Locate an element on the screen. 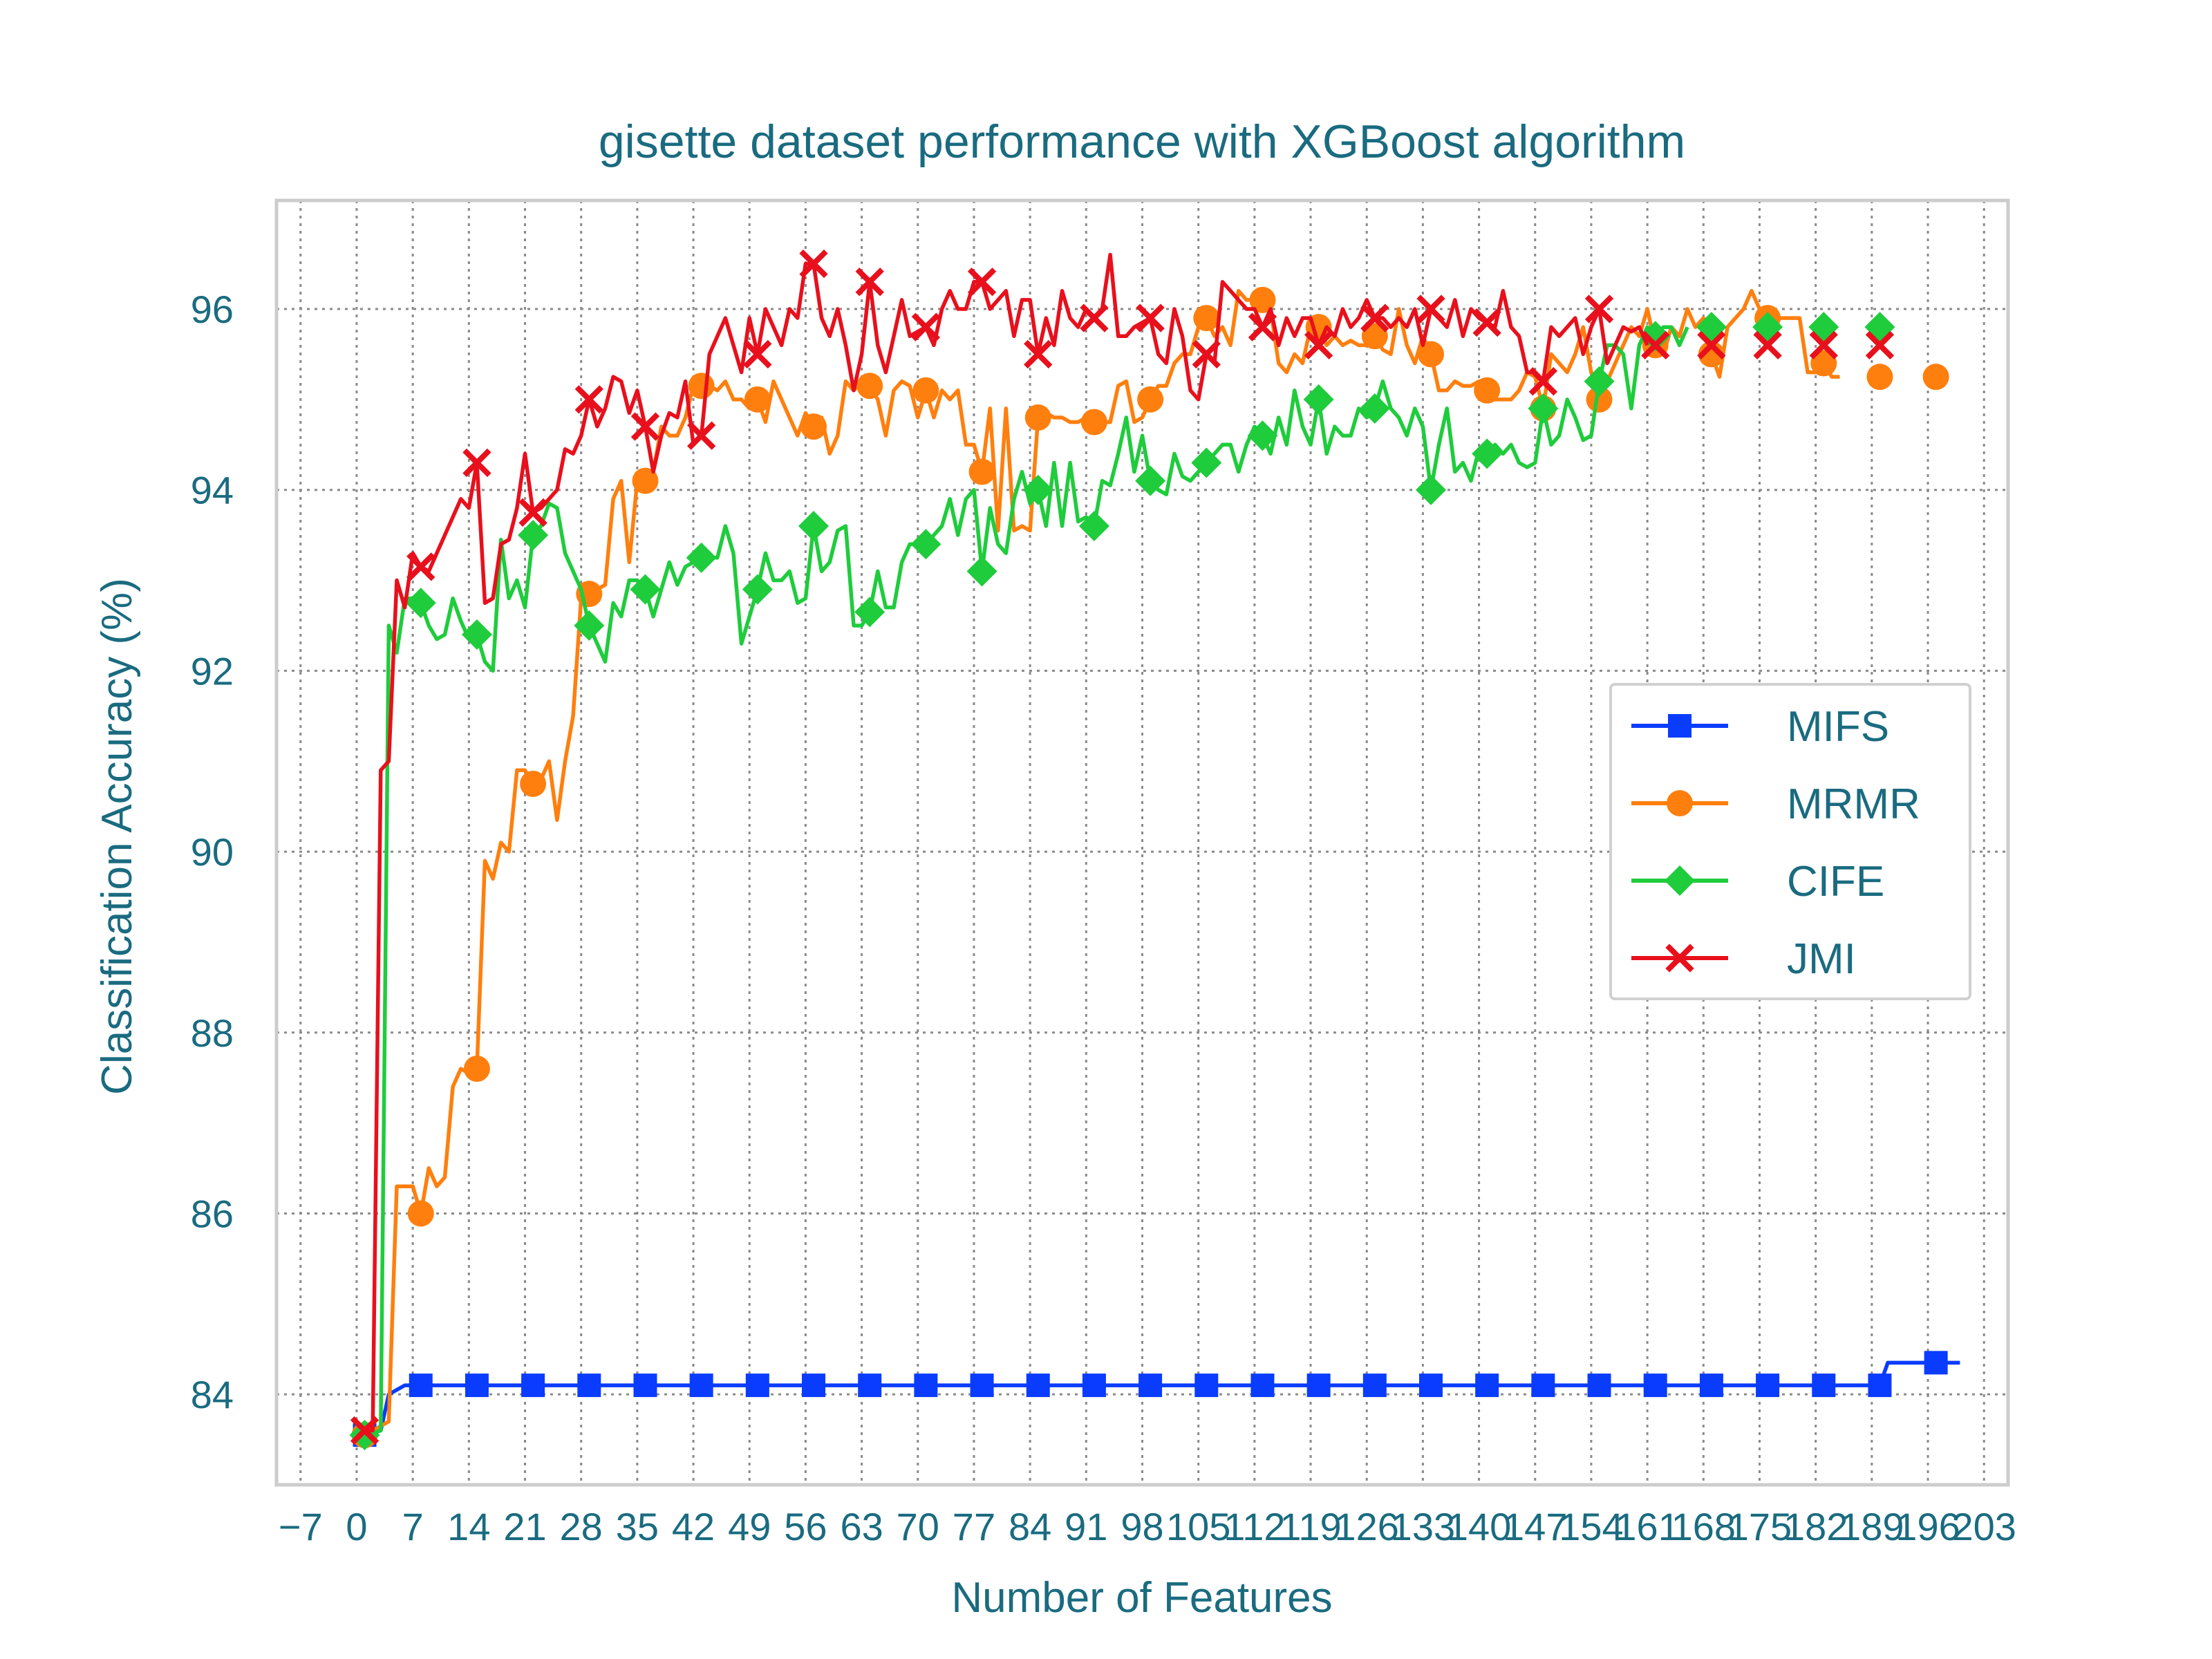 This screenshot has width=2212, height=1659. legend-marker-mifs is located at coordinates (1680, 726).